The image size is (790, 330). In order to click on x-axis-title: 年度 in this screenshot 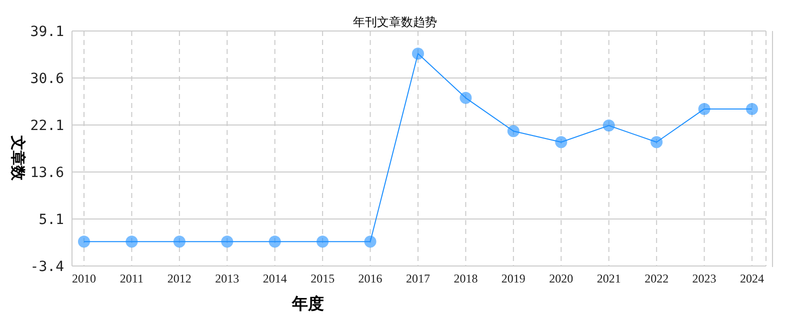, I will do `click(307, 304)`.